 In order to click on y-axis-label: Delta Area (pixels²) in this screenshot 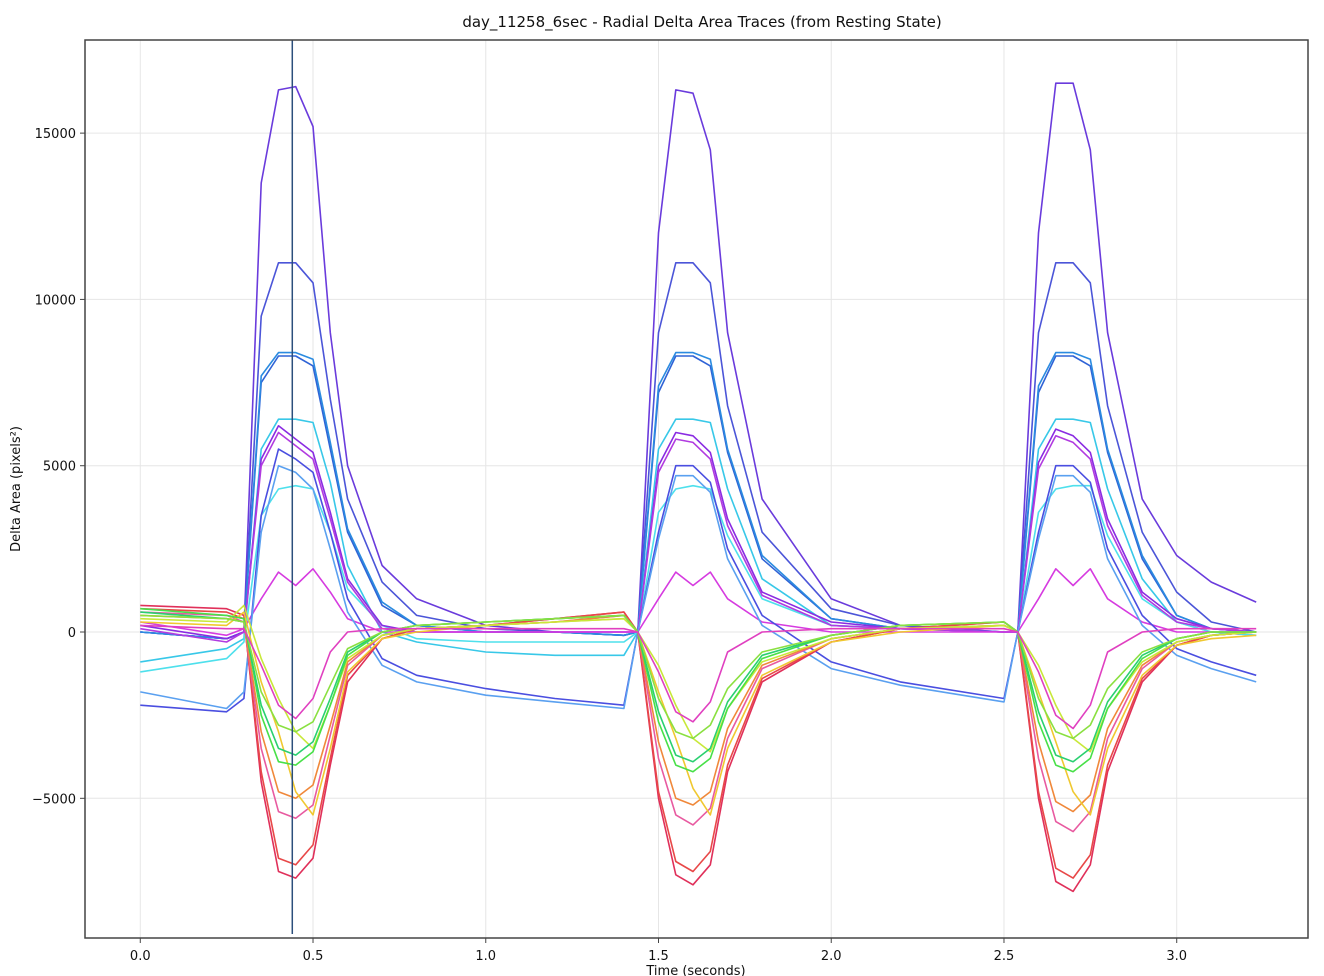, I will do `click(16, 489)`.